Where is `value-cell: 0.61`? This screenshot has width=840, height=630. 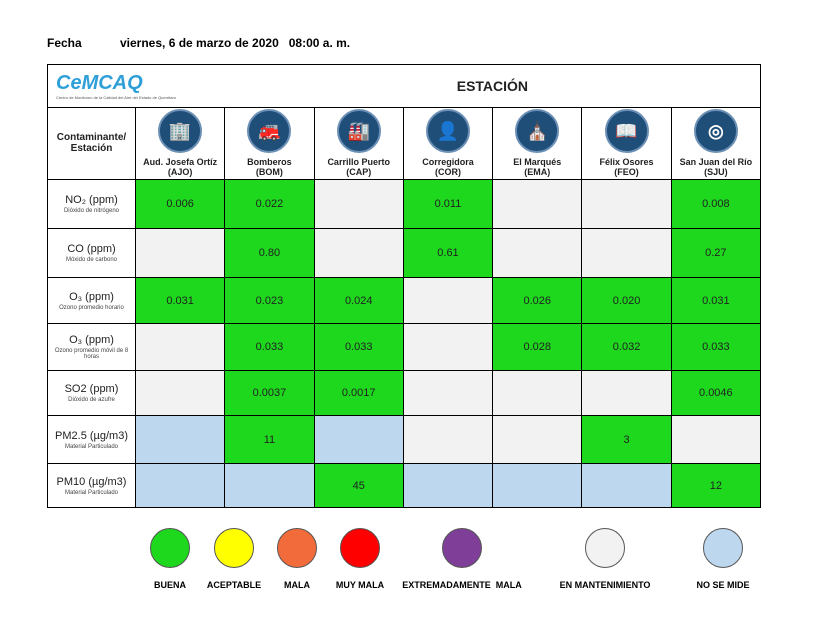
value-cell: 0.61 is located at coordinates (448, 253).